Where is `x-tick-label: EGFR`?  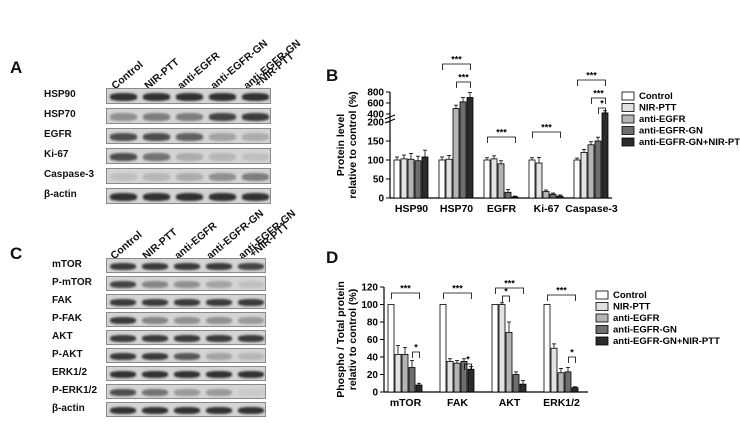
x-tick-label: EGFR is located at coordinates (502, 209).